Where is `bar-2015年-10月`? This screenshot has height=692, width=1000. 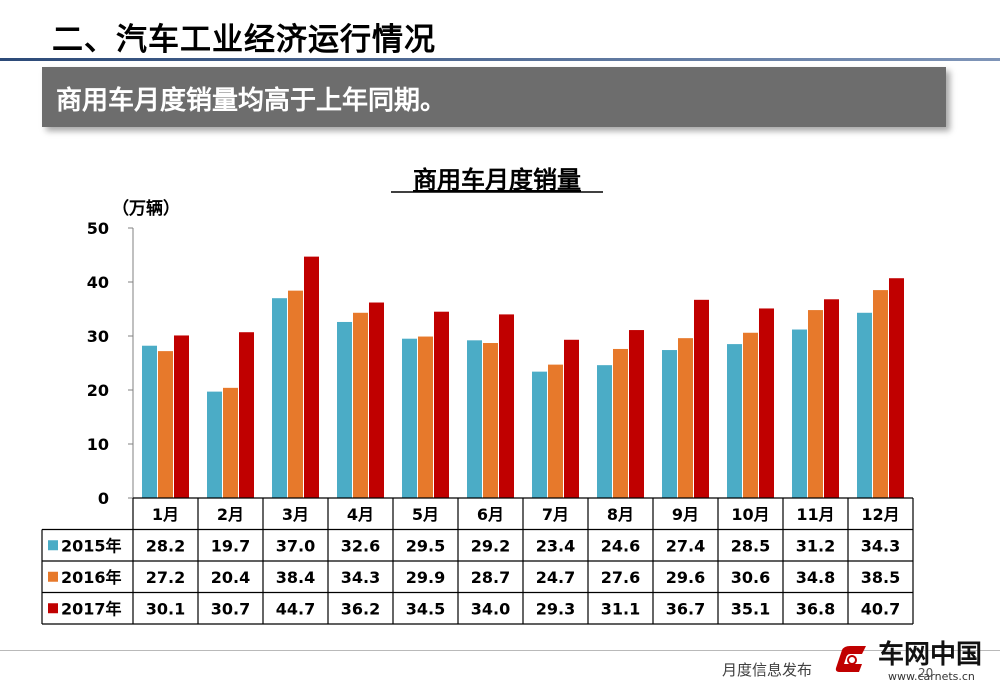
bar-2015年-10月 is located at coordinates (734, 421).